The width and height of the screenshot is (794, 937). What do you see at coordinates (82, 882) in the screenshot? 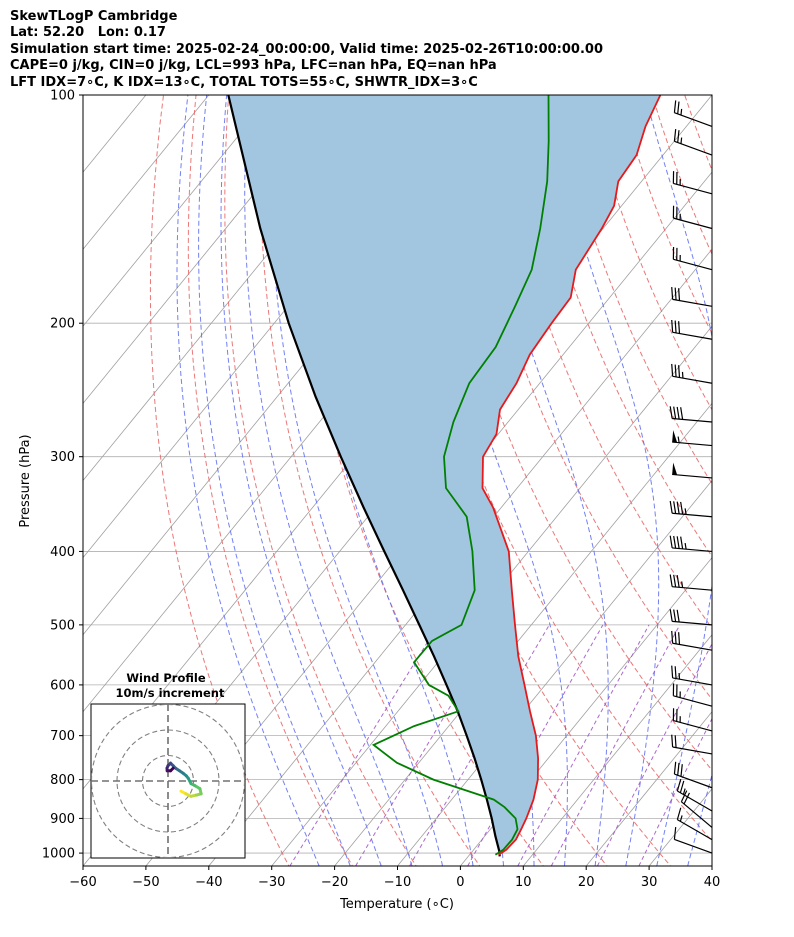
I see `x-tick-label: −60` at bounding box center [82, 882].